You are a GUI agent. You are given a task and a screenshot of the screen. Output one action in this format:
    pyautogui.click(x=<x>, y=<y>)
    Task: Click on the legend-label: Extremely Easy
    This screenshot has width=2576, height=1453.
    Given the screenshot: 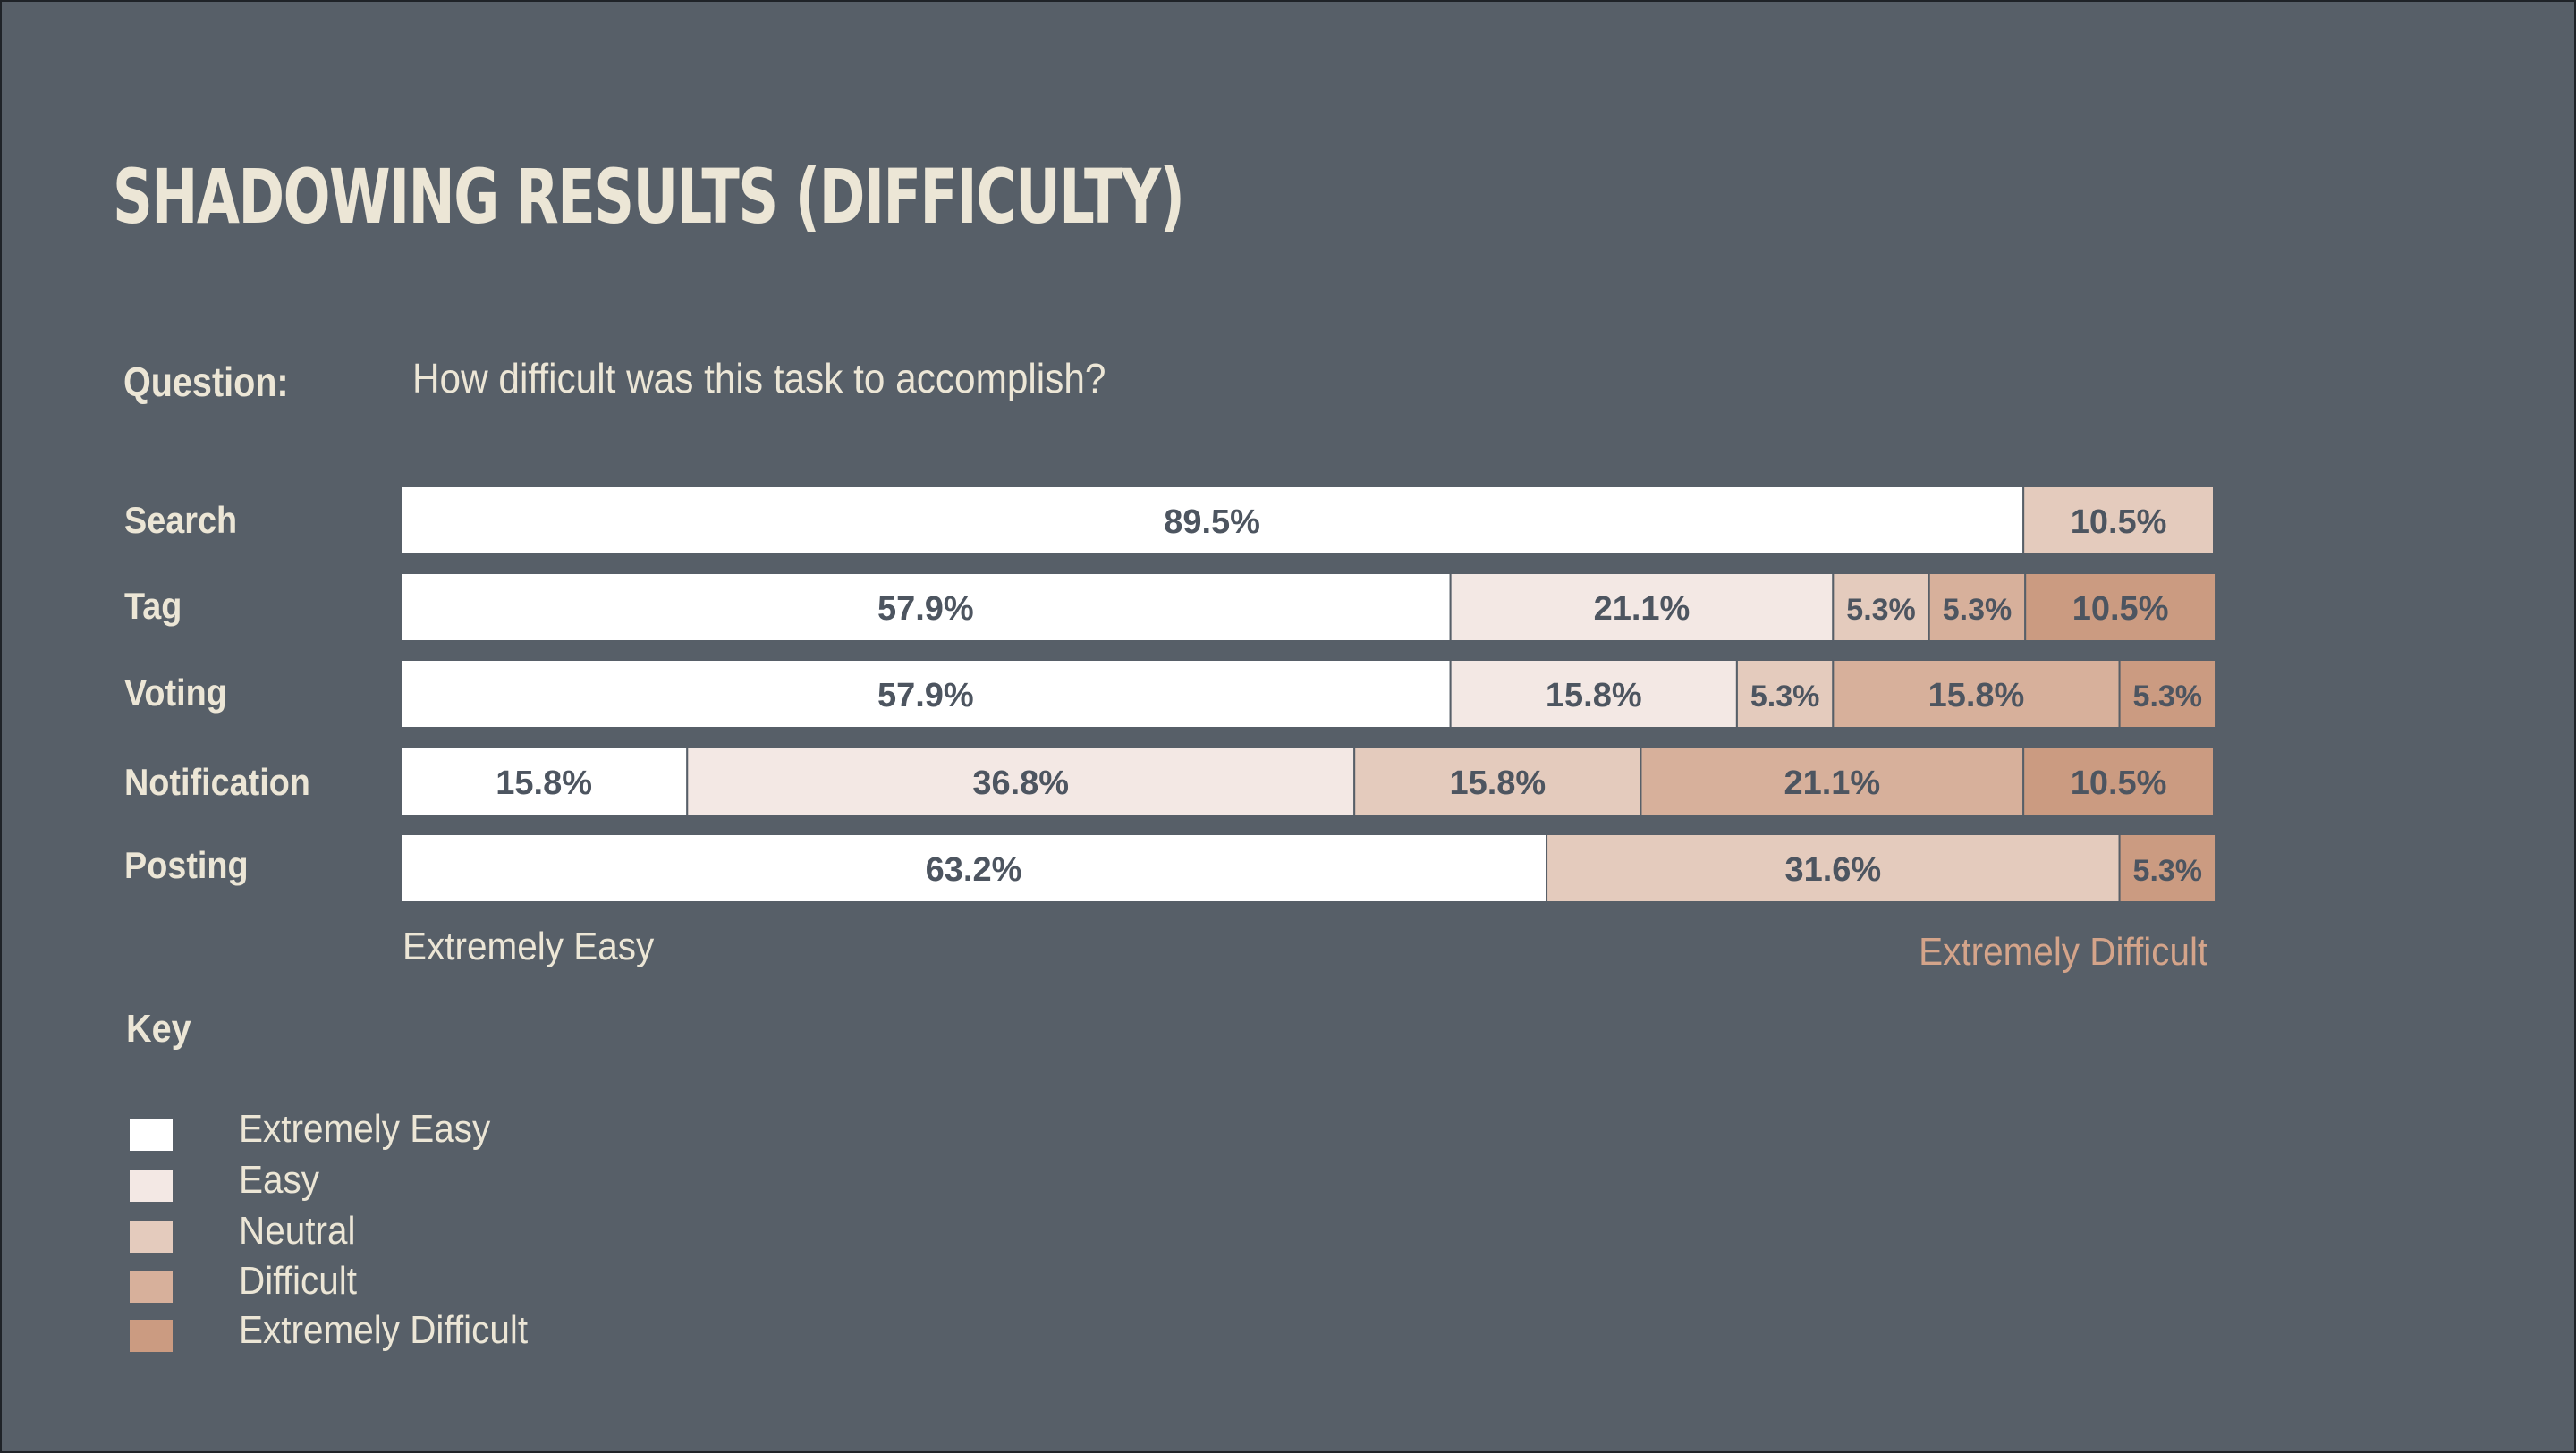 What is the action you would take?
    pyautogui.click(x=365, y=1129)
    